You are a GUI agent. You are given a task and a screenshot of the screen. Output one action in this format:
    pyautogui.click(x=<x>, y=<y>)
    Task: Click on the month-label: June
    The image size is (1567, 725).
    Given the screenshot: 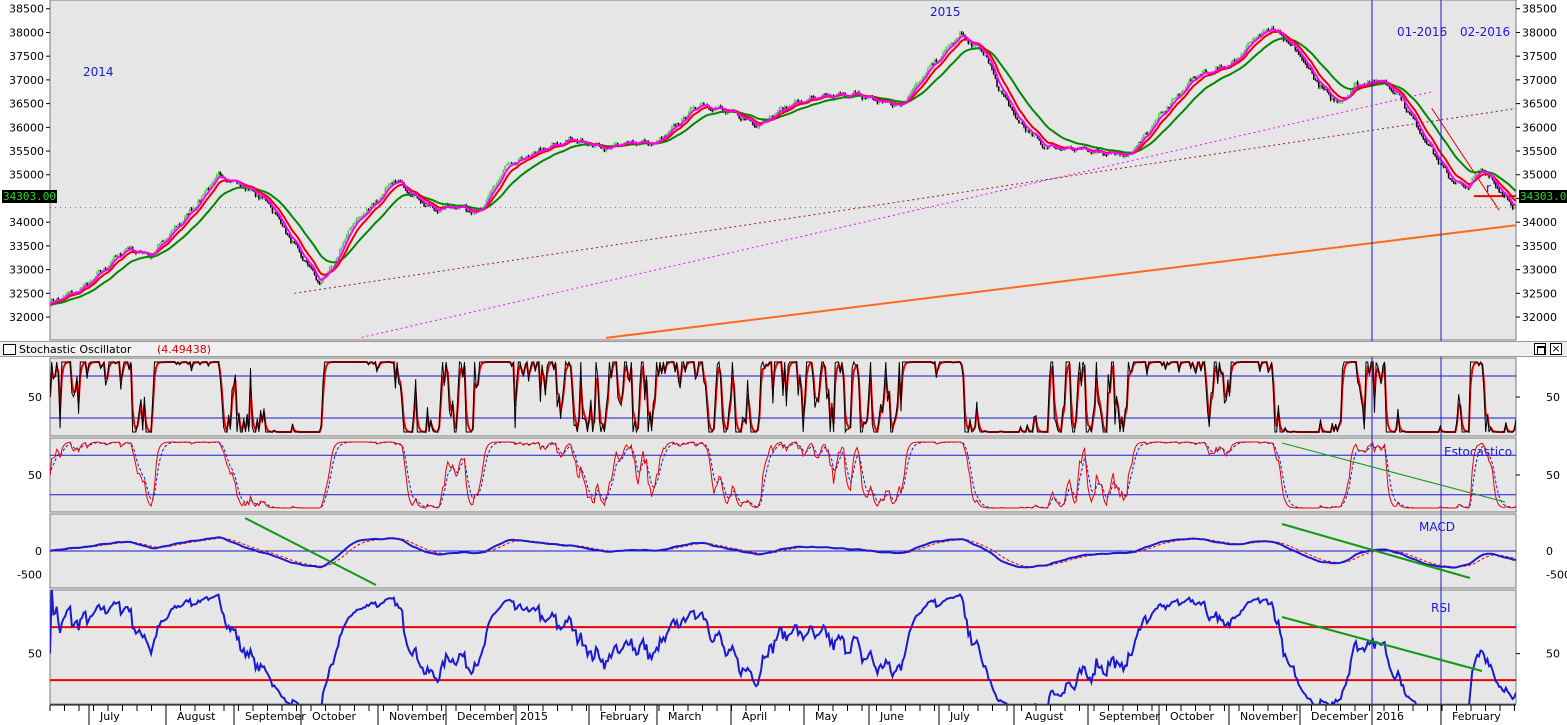 What is the action you would take?
    pyautogui.click(x=891, y=716)
    